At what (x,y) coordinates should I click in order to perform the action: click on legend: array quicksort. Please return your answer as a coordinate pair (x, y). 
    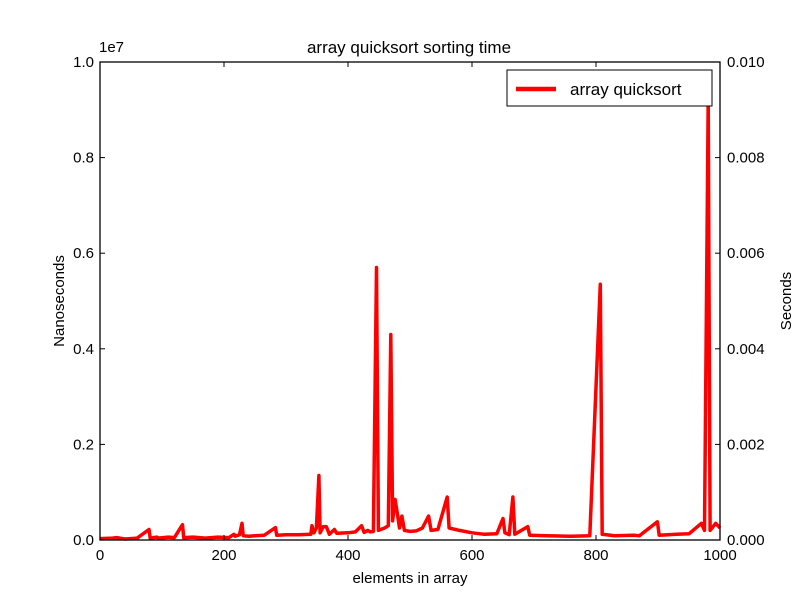
    Looking at the image, I should click on (609, 88).